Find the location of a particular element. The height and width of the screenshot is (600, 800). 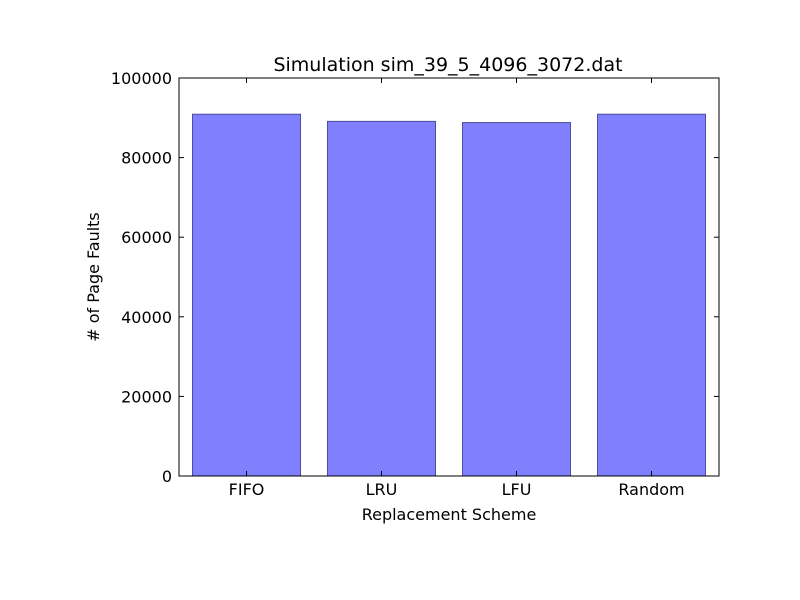

x-tick-label: LRU is located at coordinates (382, 489).